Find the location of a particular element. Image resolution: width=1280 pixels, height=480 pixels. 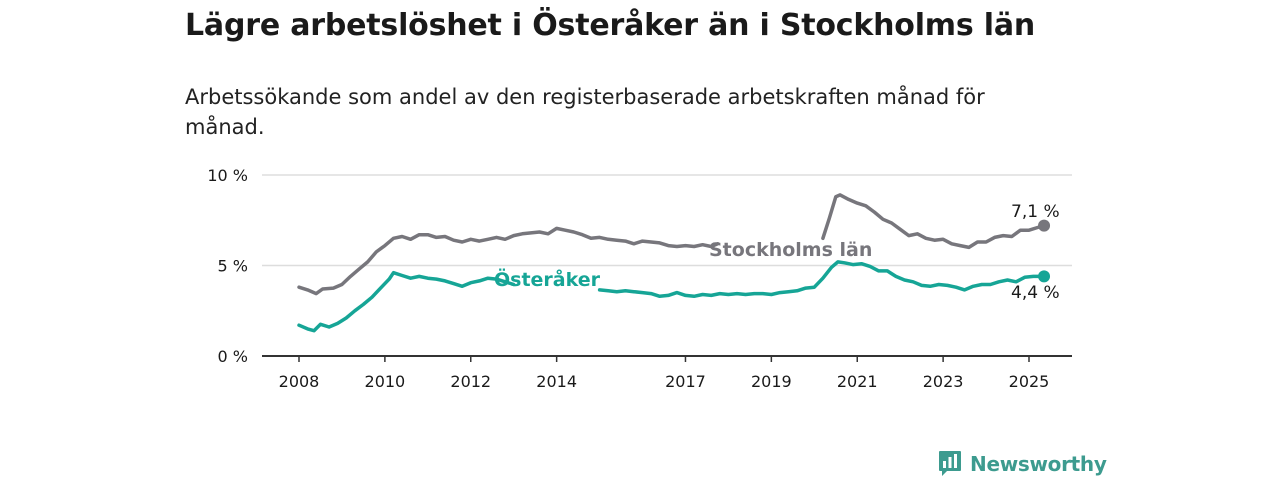

x-tick-label: 2025 is located at coordinates (1029, 381).